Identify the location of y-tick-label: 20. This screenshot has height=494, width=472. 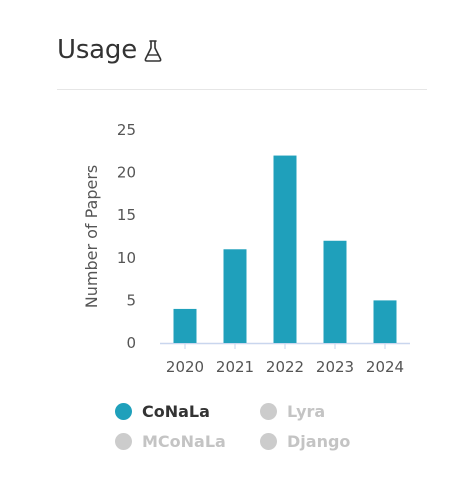
(126, 173).